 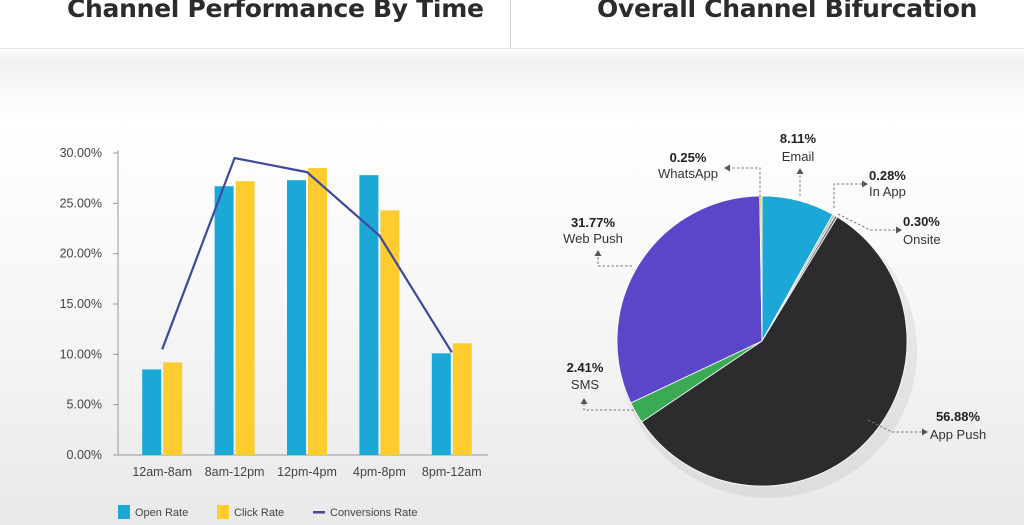 I want to click on slice-name-label: SMS, so click(x=585, y=384).